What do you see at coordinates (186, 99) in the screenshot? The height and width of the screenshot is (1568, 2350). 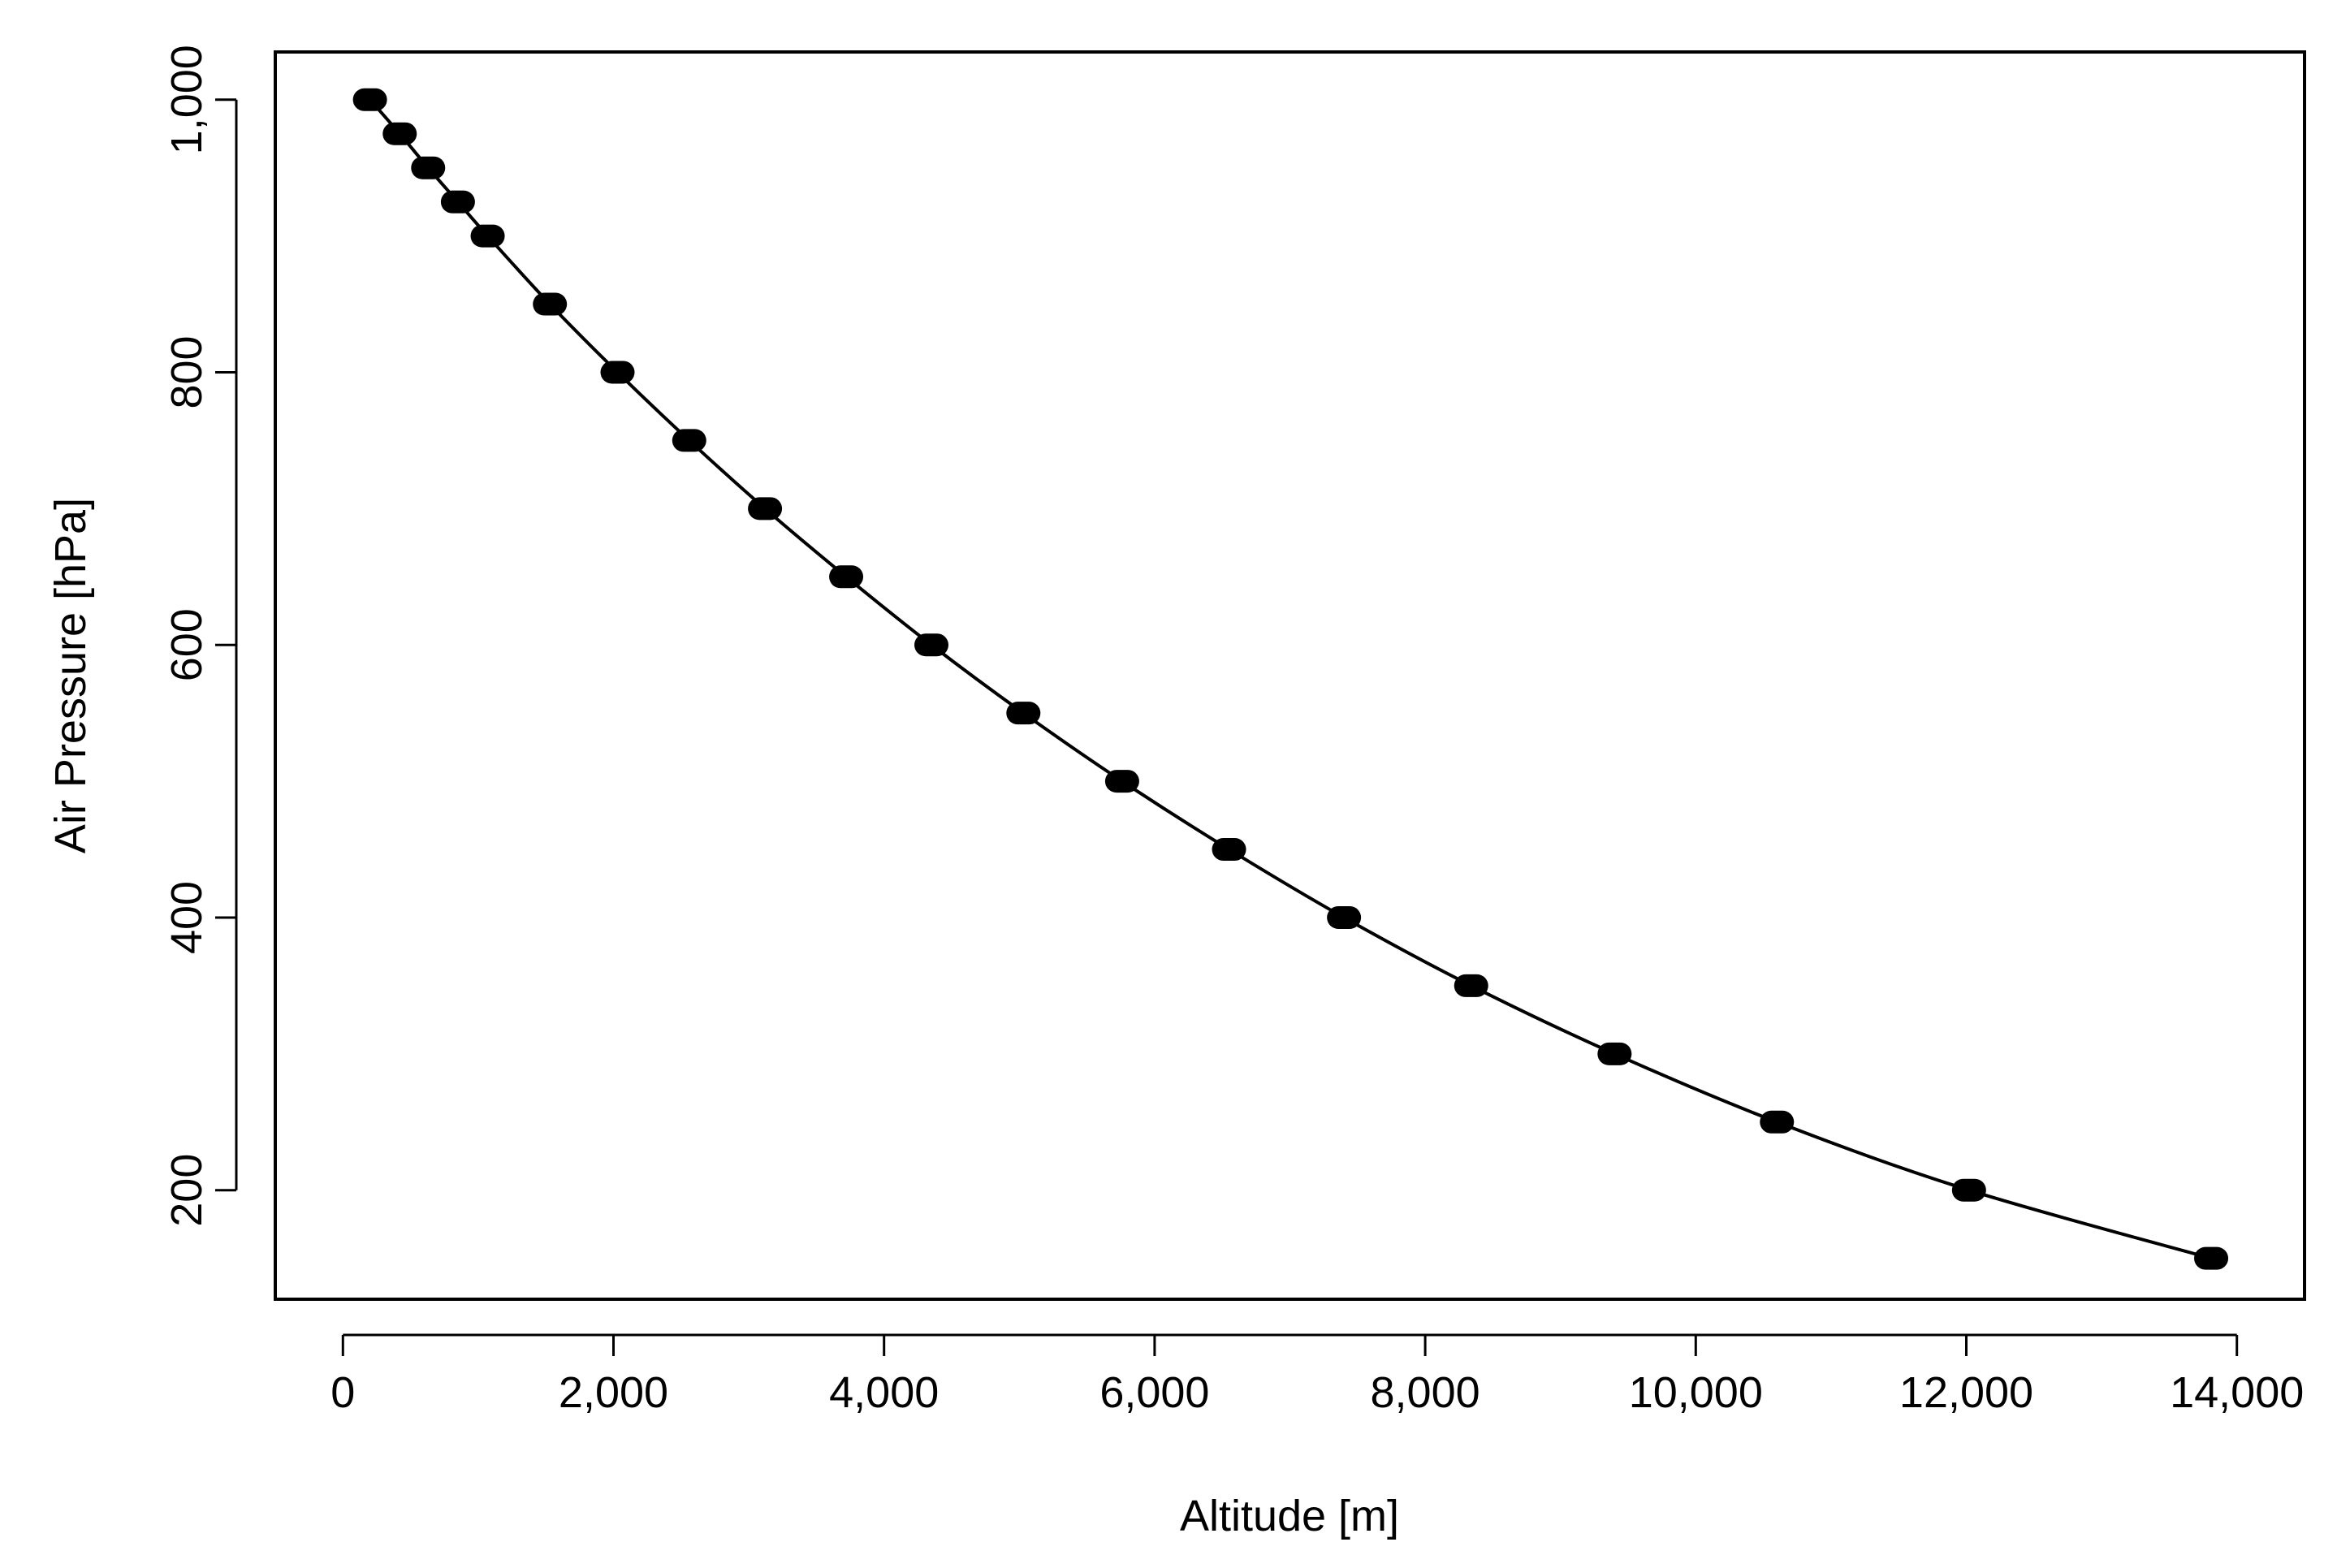 I see `y-tick-label: 1,000` at bounding box center [186, 99].